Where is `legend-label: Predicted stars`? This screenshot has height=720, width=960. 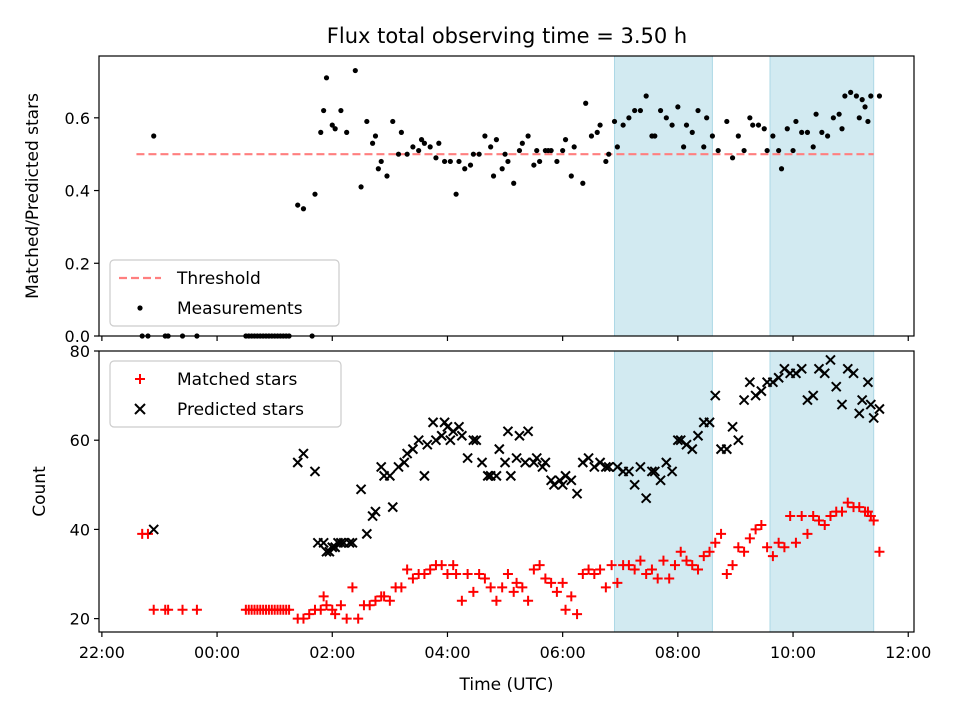 legend-label: Predicted stars is located at coordinates (240, 410).